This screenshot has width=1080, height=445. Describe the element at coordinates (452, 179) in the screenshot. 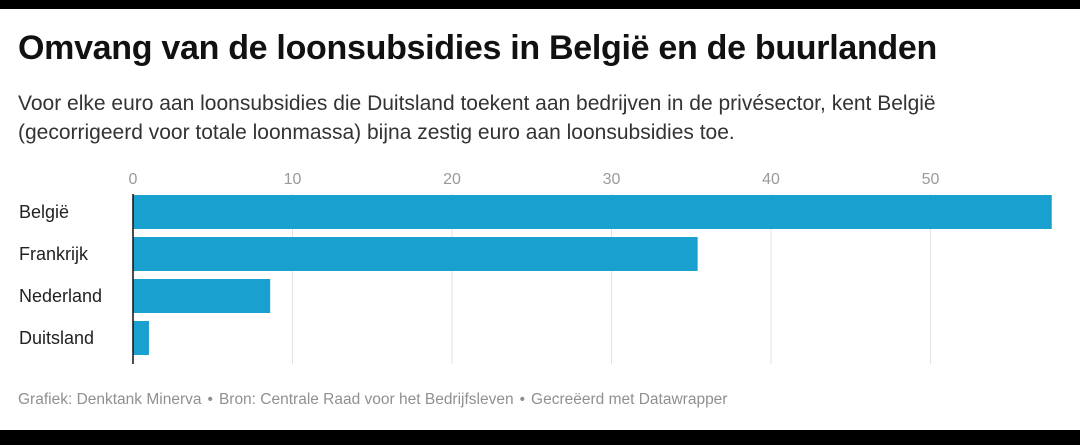

I see `x-tick-label: 20` at that location.